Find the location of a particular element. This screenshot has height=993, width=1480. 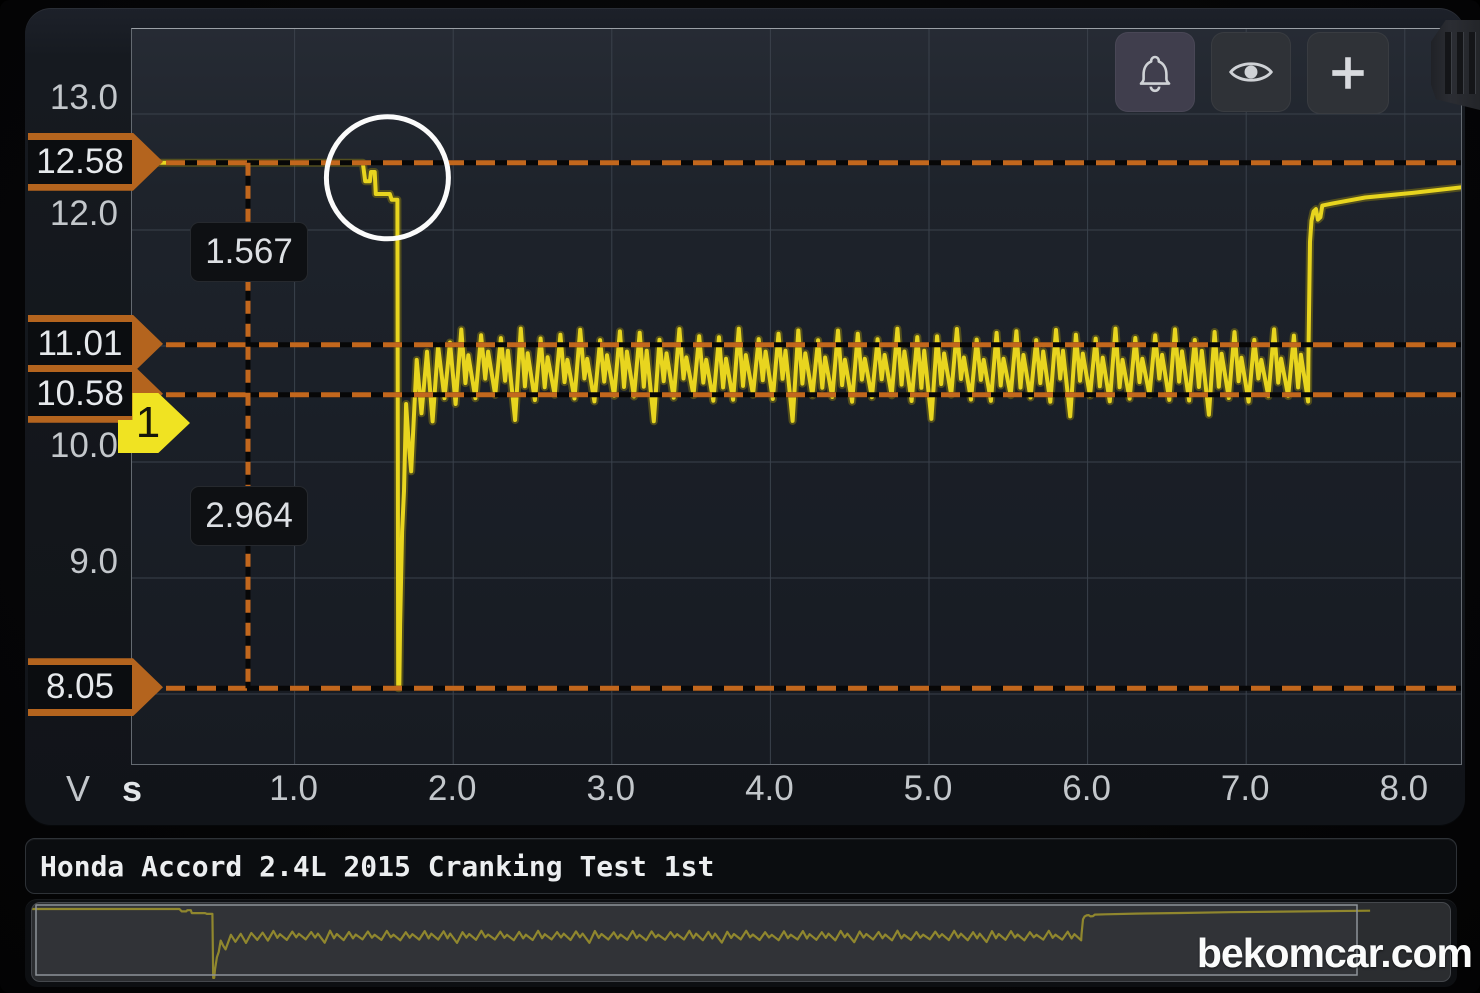

voltage-ruler-tag-8.05: 8.05 is located at coordinates (95, 687).